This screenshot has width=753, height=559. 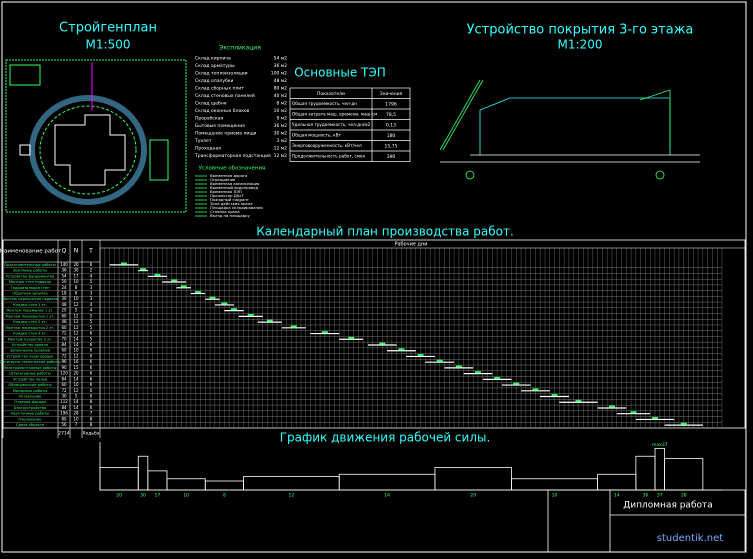 What do you see at coordinates (385, 232) in the screenshot?
I see `calendar-title: Календарный план производства работ.` at bounding box center [385, 232].